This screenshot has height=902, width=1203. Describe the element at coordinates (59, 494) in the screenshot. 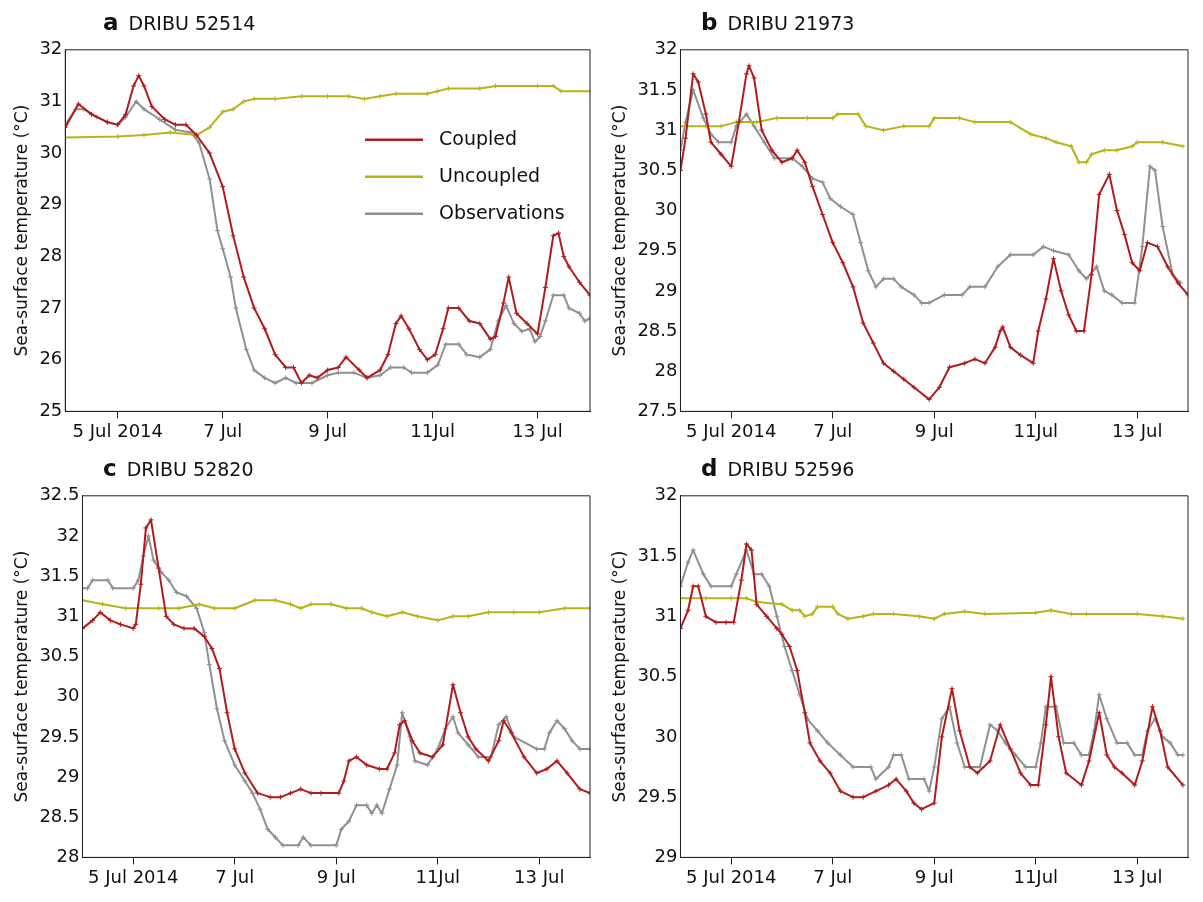

I see `y-tick-label: 32.5` at that location.